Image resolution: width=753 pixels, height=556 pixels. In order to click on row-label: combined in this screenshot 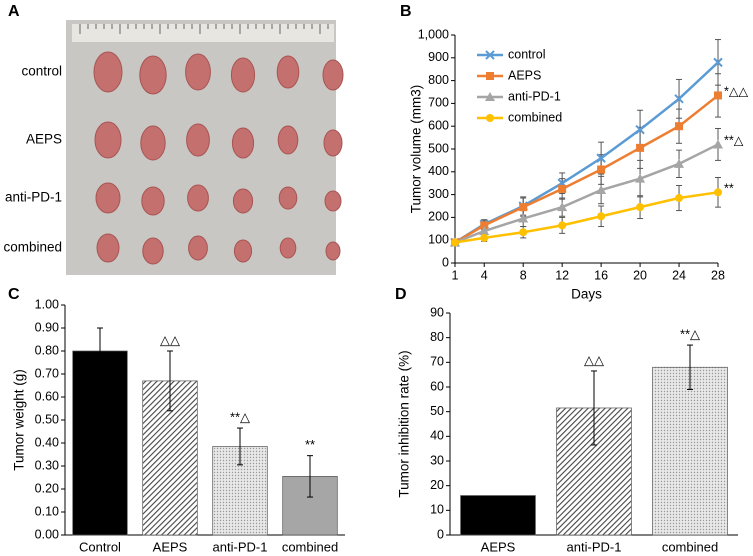, I will do `click(32, 247)`.